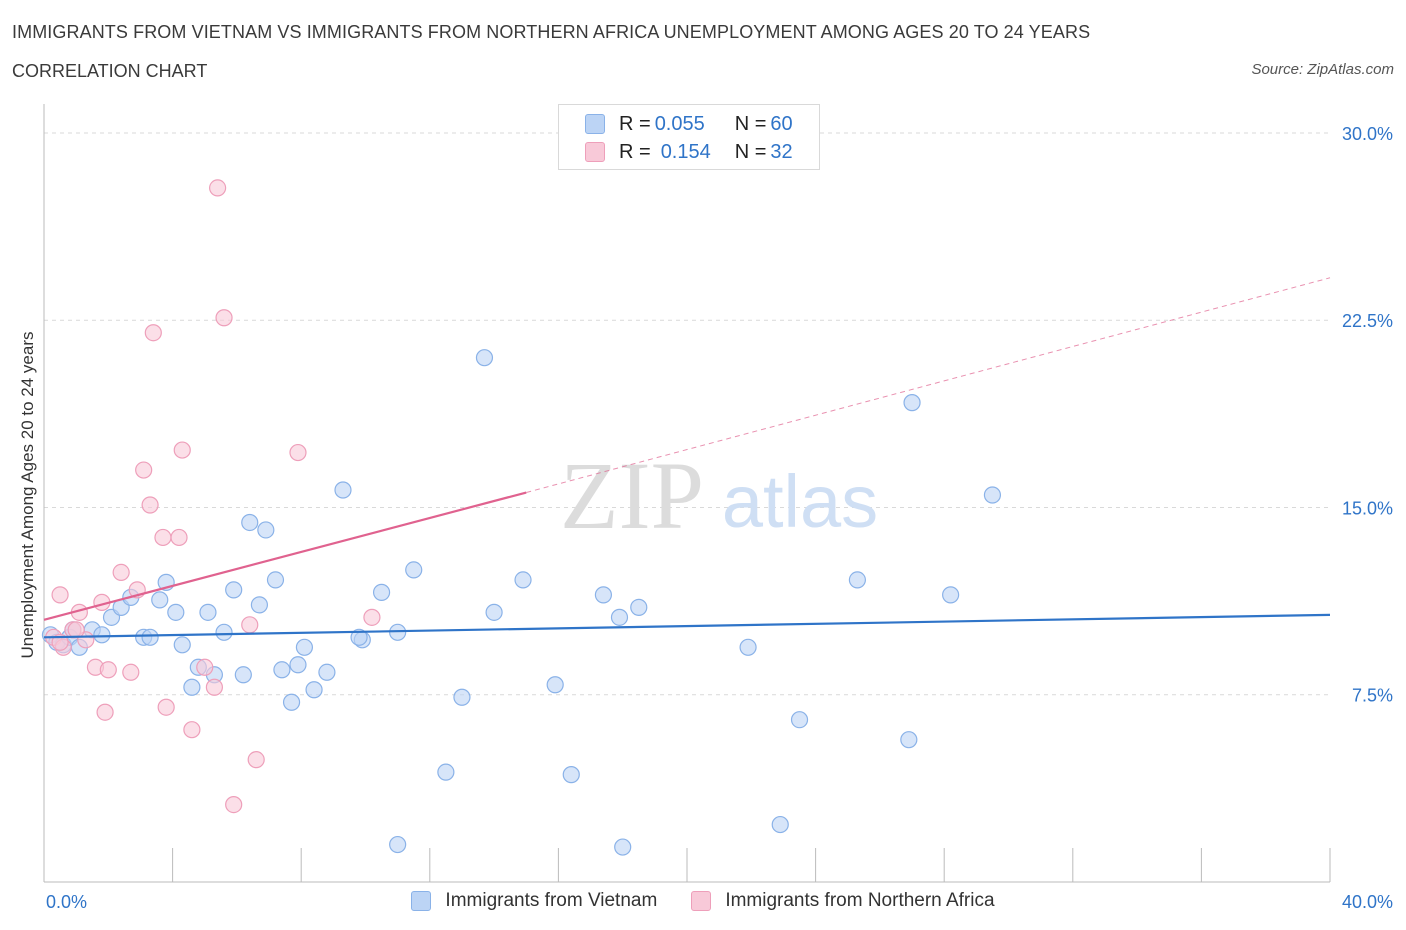 This screenshot has width=1406, height=930. What do you see at coordinates (928, 385) in the screenshot?
I see `nafrica-trend-extension` at bounding box center [928, 385].